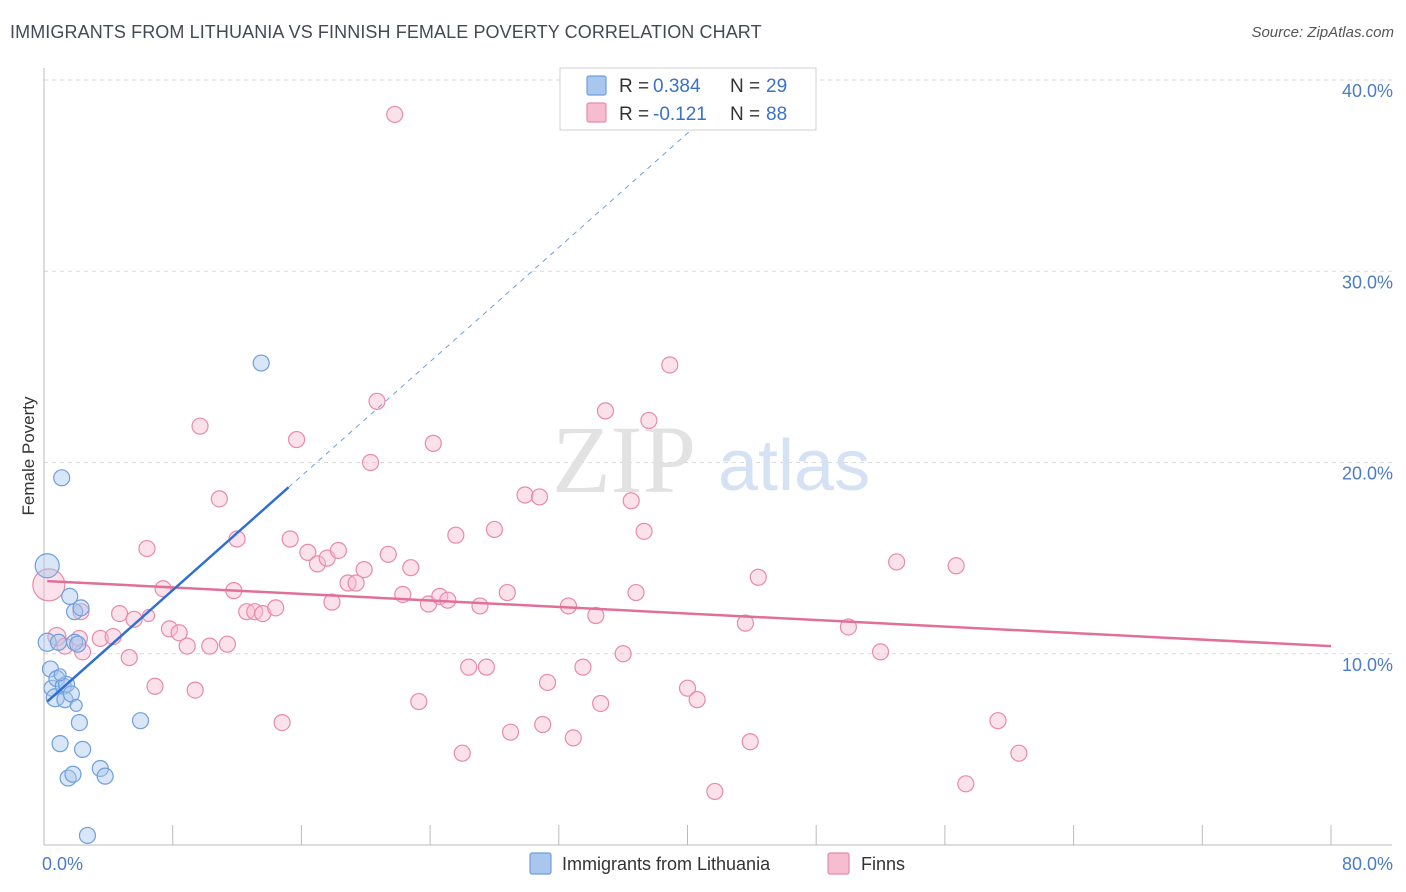 This screenshot has height=892, width=1406. What do you see at coordinates (666, 864) in the screenshot?
I see `bottom-legend-label-lithuania: Immigrants from Lithuania` at bounding box center [666, 864].